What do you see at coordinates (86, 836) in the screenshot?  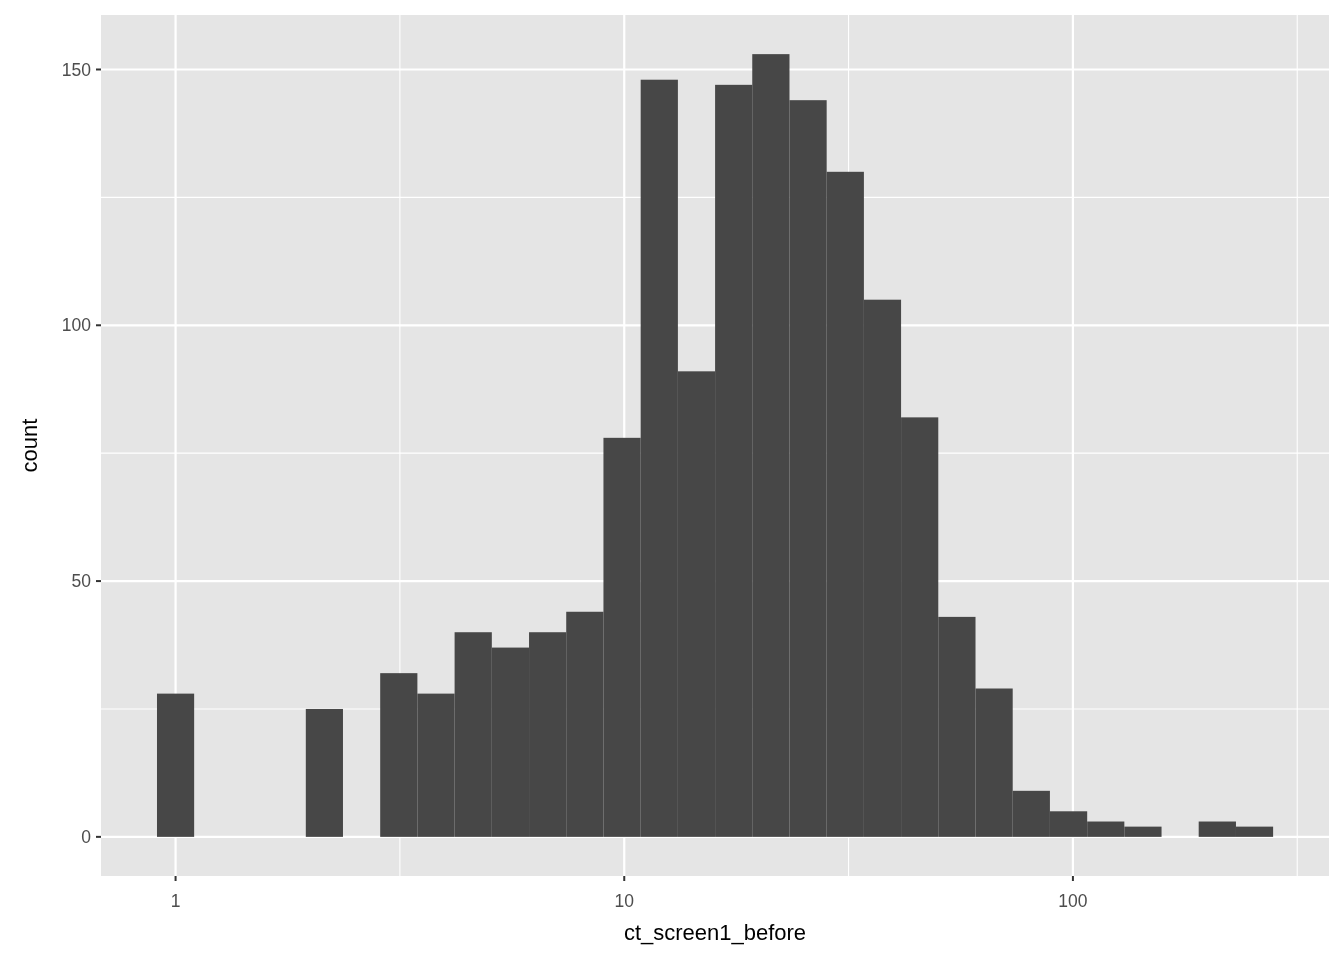 I see `y-tick-label: 0` at bounding box center [86, 836].